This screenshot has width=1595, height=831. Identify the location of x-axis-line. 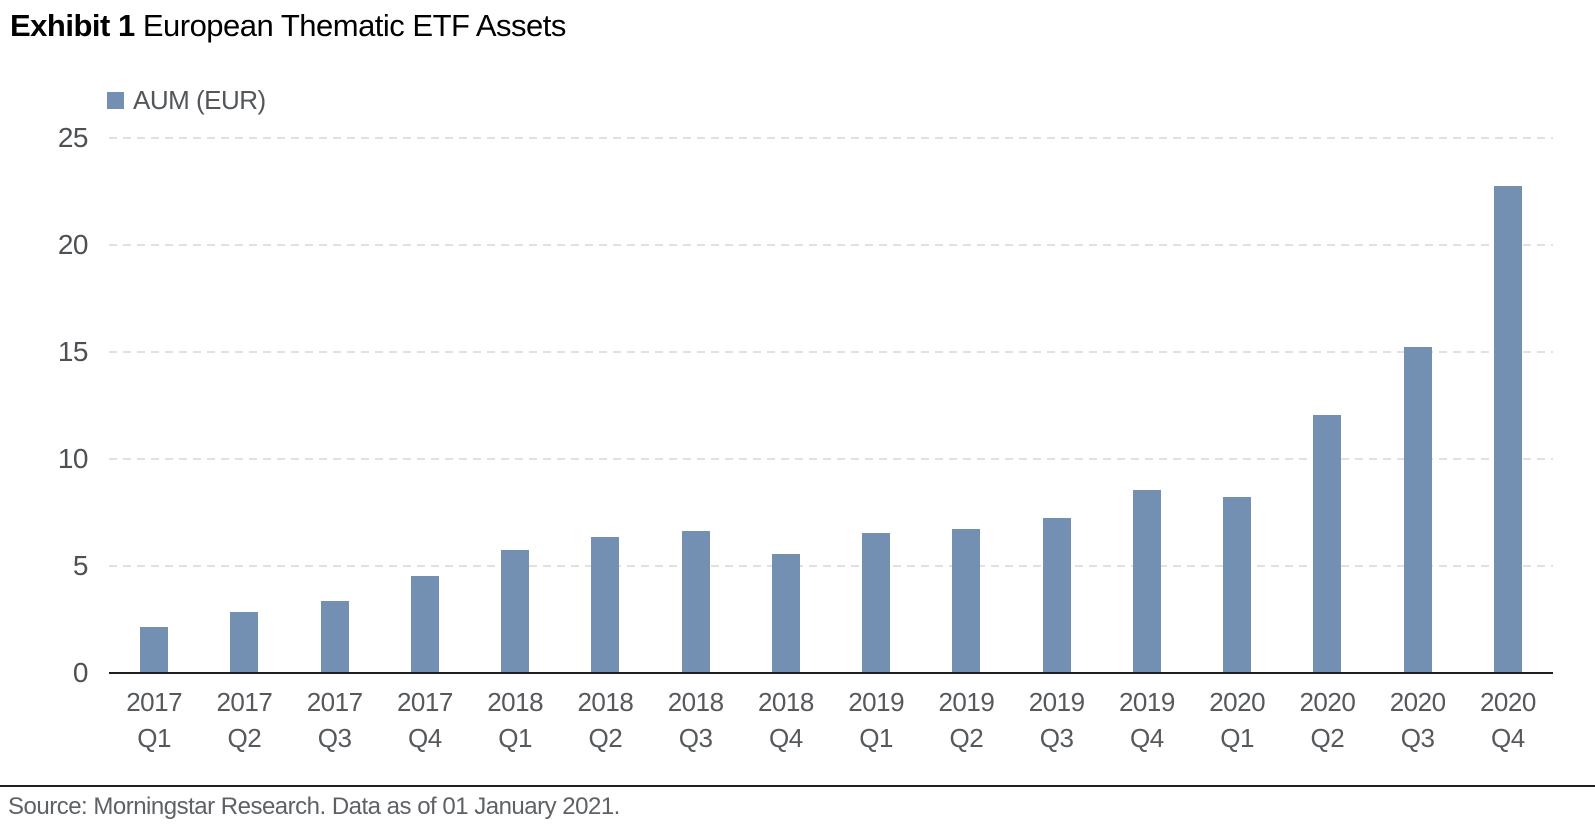
(831, 673).